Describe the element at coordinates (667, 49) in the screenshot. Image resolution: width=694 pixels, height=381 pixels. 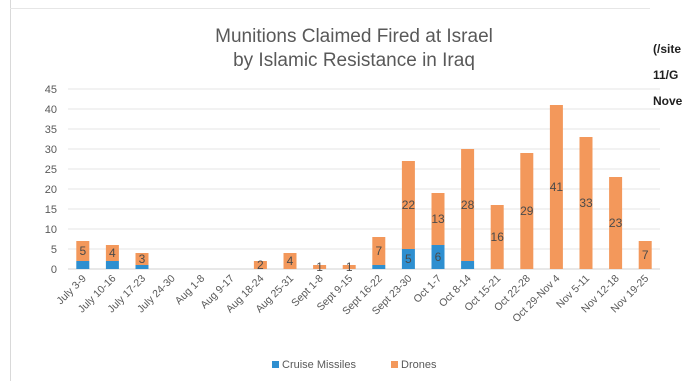
I see `side-text-line: (/site` at that location.